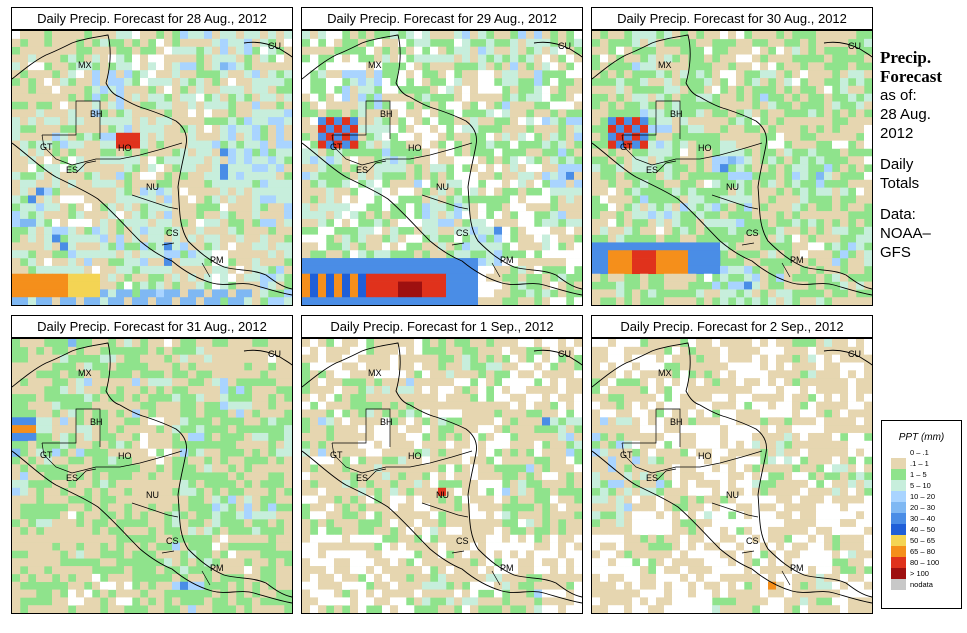 The image size is (967, 633). What do you see at coordinates (386, 114) in the screenshot?
I see `country-label-bh: BH` at bounding box center [386, 114].